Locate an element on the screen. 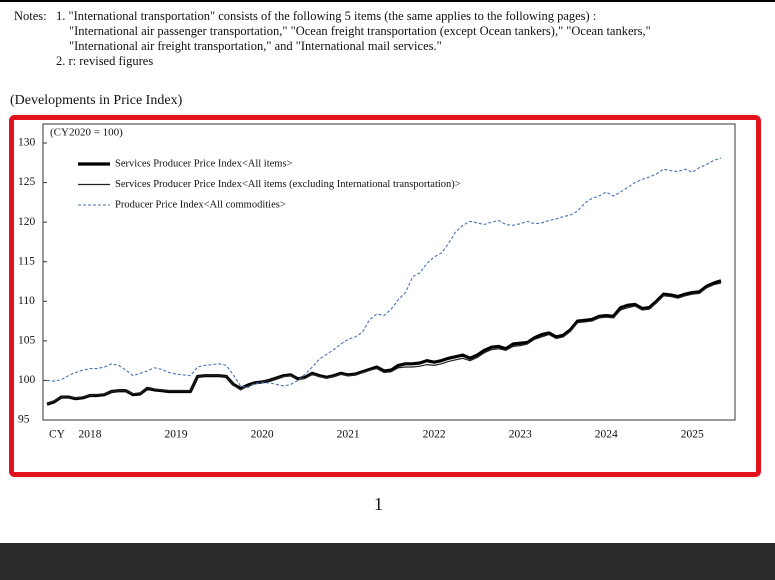  page-number: 1 is located at coordinates (378, 504).